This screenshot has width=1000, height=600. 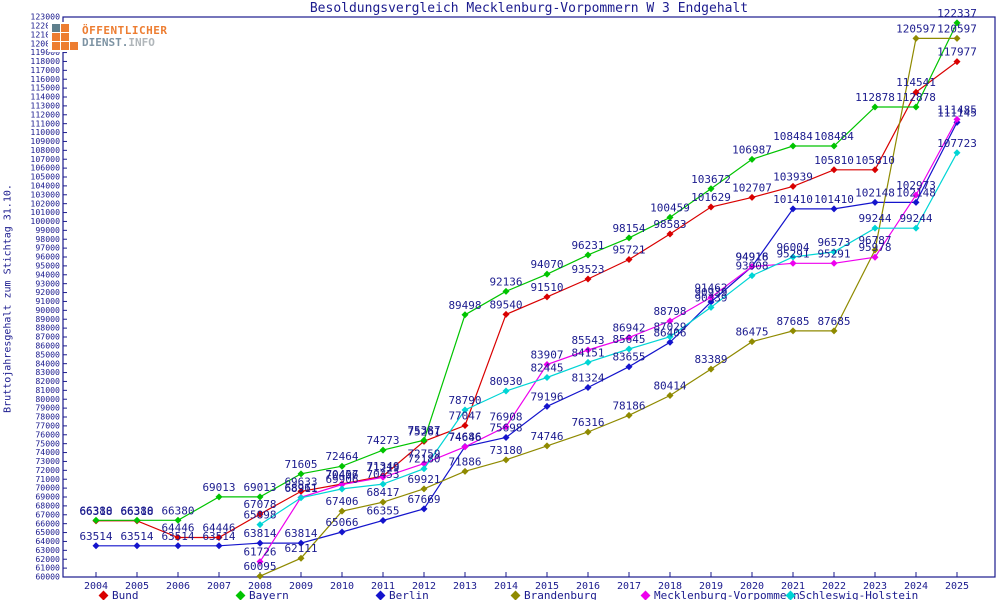 I want to click on data-point-label: 111485, so click(x=957, y=109).